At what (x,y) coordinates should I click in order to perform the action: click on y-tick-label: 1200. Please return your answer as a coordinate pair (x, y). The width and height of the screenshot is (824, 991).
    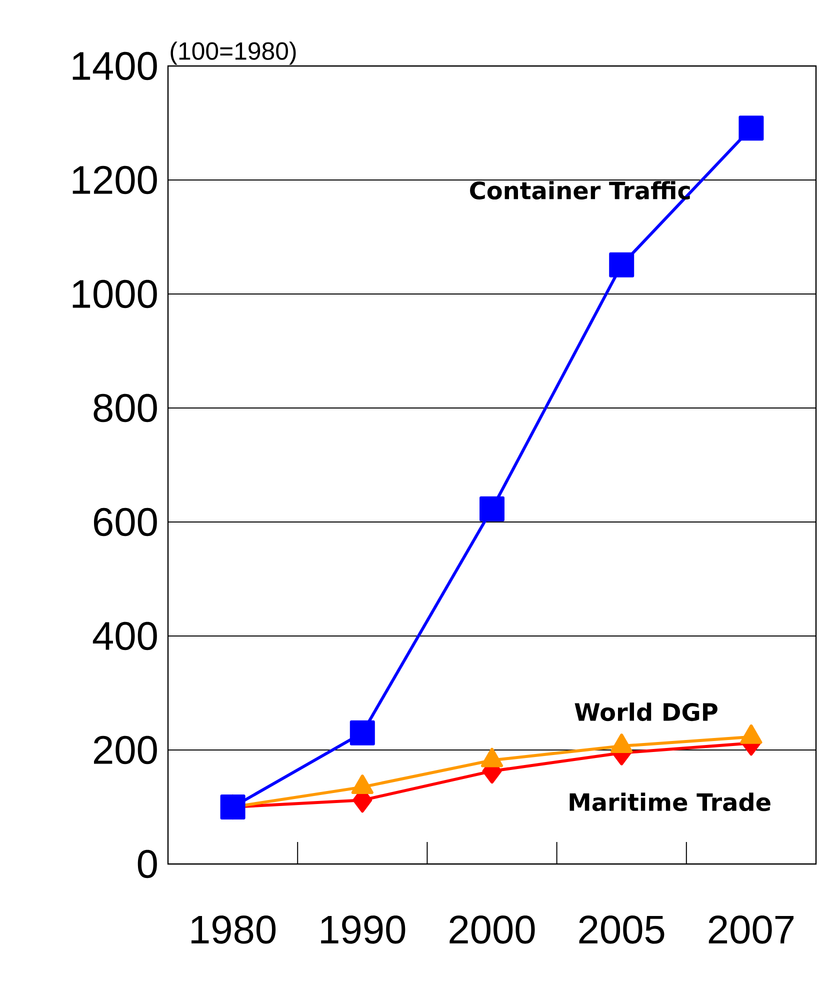
    Looking at the image, I should click on (114, 180).